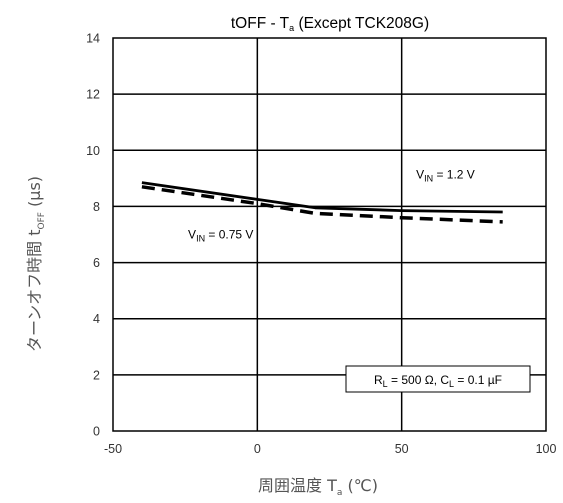 Image resolution: width=563 pixels, height=503 pixels. I want to click on y-tick-label: 4, so click(96, 319).